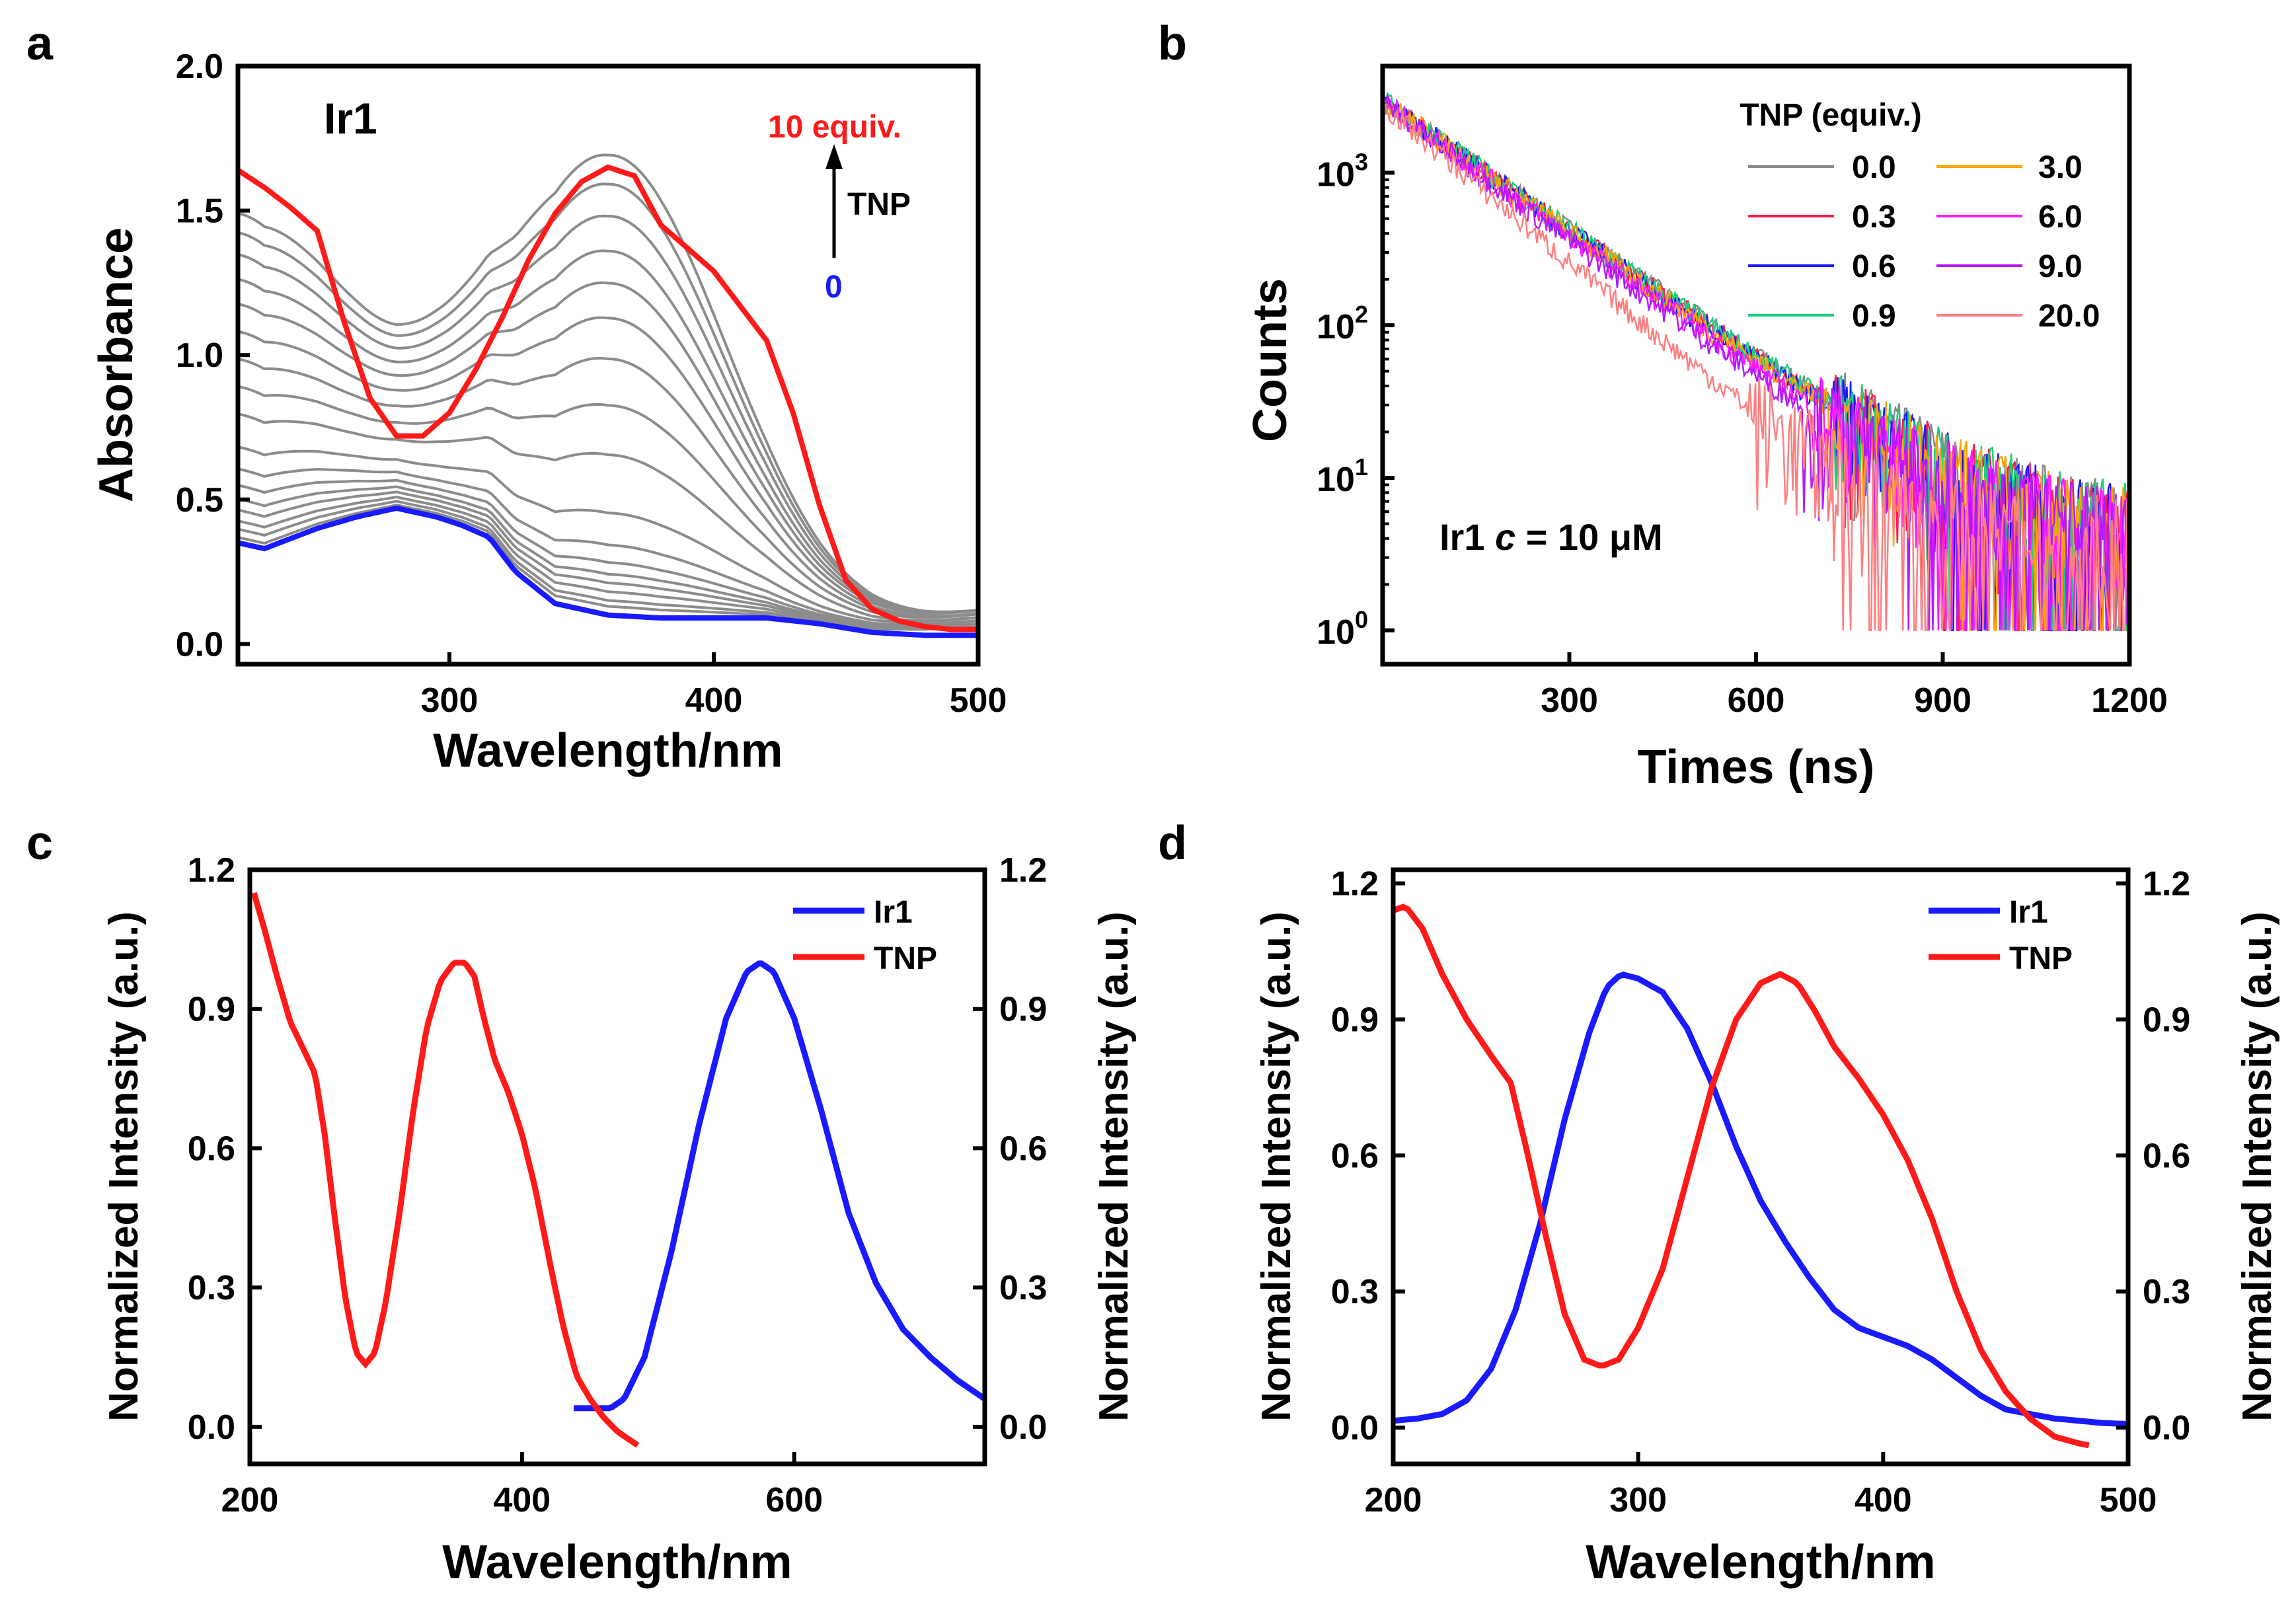  Describe the element at coordinates (1355, 1428) in the screenshot. I see `y-tick-label: 0.0` at that location.